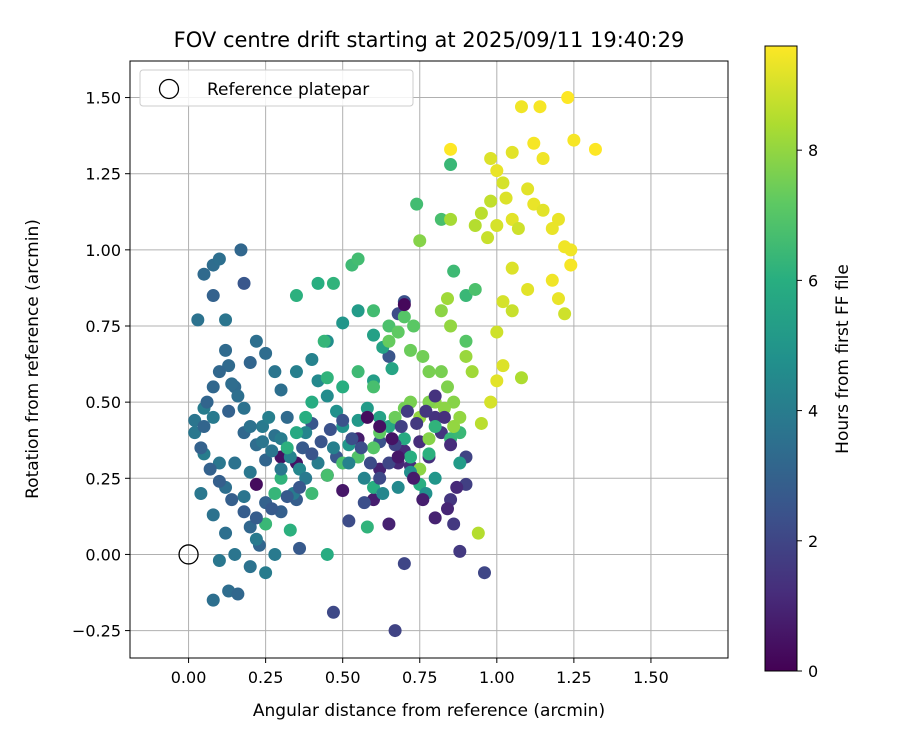 The image size is (900, 754). What do you see at coordinates (189, 677) in the screenshot?
I see `x-tick-label: 0.00` at bounding box center [189, 677].